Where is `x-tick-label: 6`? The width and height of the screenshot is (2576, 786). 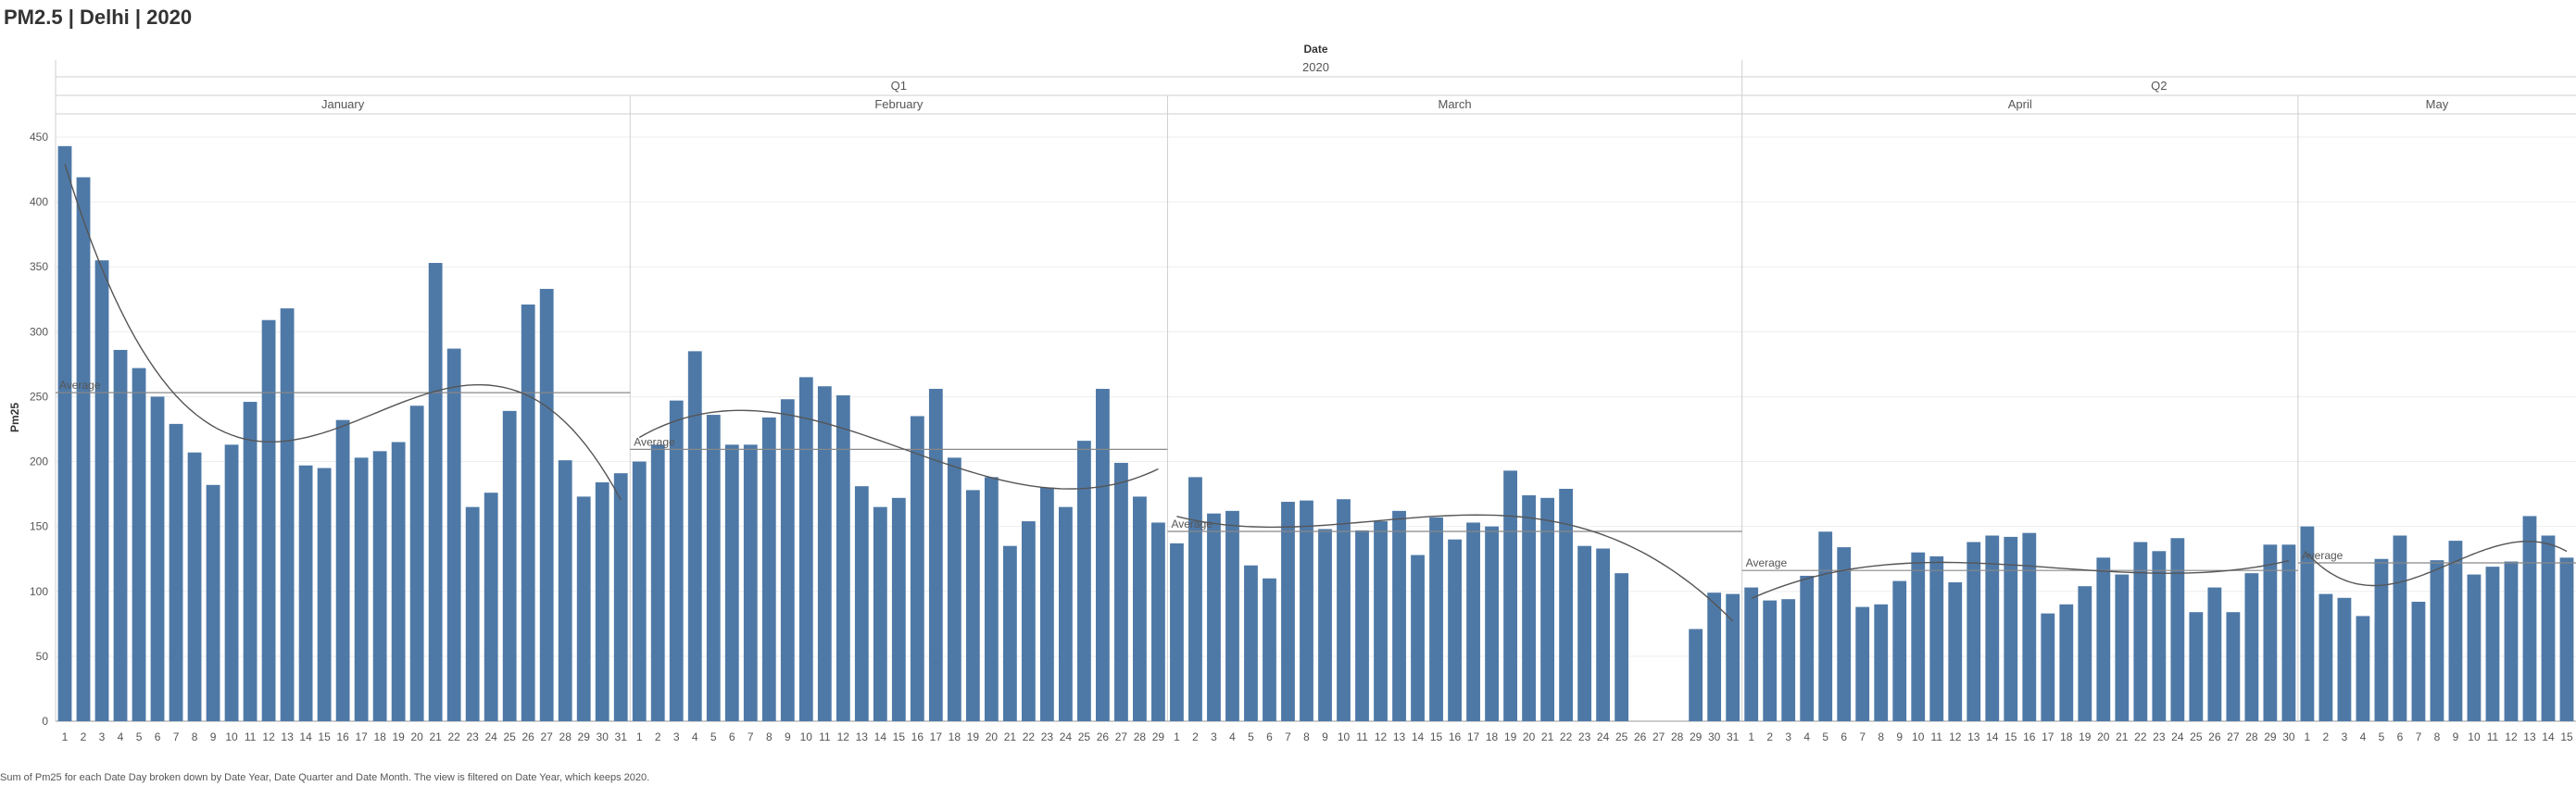
x-tick-label: 6 is located at coordinates (2400, 736).